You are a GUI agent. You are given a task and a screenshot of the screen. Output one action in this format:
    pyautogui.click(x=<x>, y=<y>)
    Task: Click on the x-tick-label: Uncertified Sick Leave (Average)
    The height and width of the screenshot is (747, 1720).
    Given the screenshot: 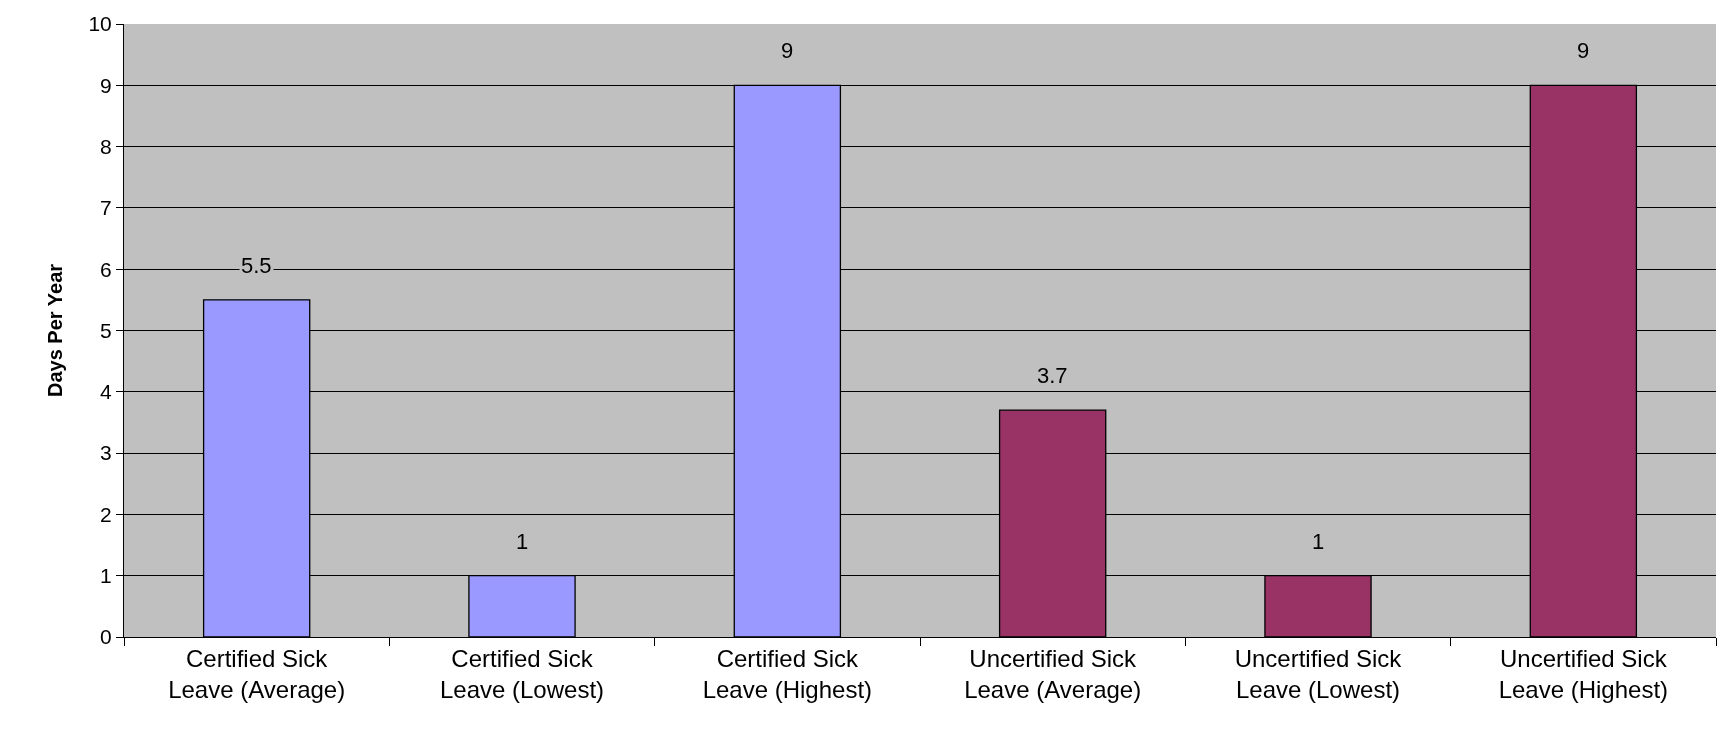 What is the action you would take?
    pyautogui.click(x=1053, y=673)
    